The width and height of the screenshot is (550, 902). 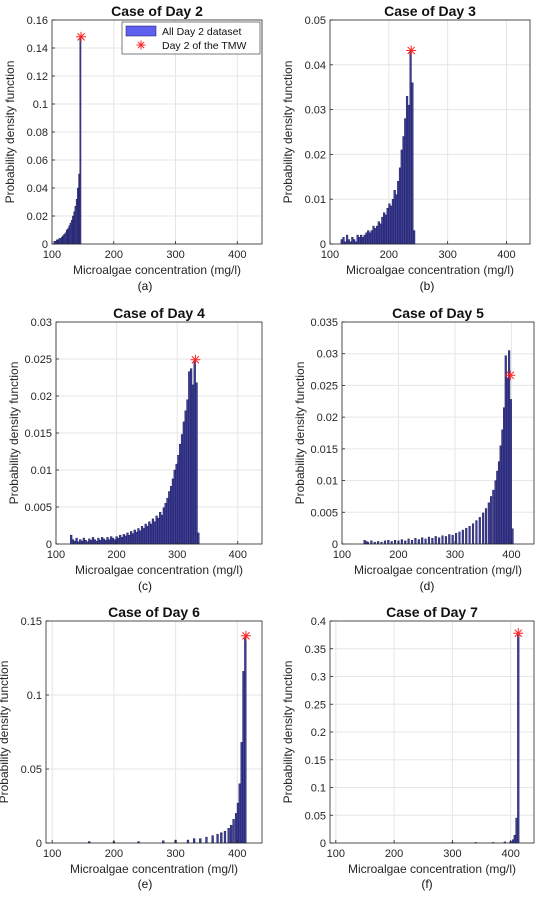 I want to click on y-tick-label: 0.04, so click(x=315, y=66).